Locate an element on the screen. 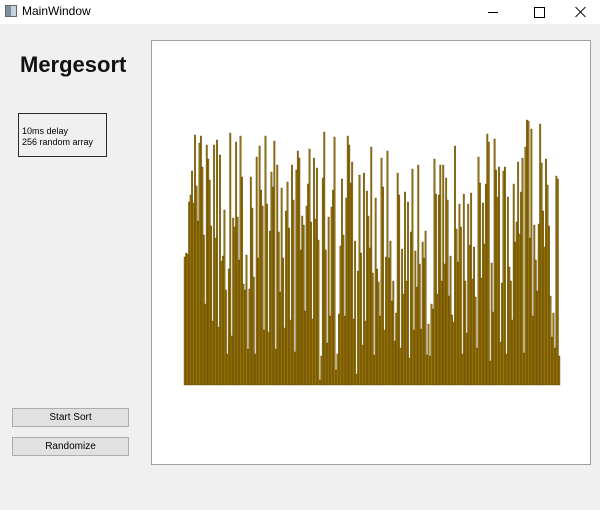 The height and width of the screenshot is (510, 600). maximize-button is located at coordinates (539, 12).